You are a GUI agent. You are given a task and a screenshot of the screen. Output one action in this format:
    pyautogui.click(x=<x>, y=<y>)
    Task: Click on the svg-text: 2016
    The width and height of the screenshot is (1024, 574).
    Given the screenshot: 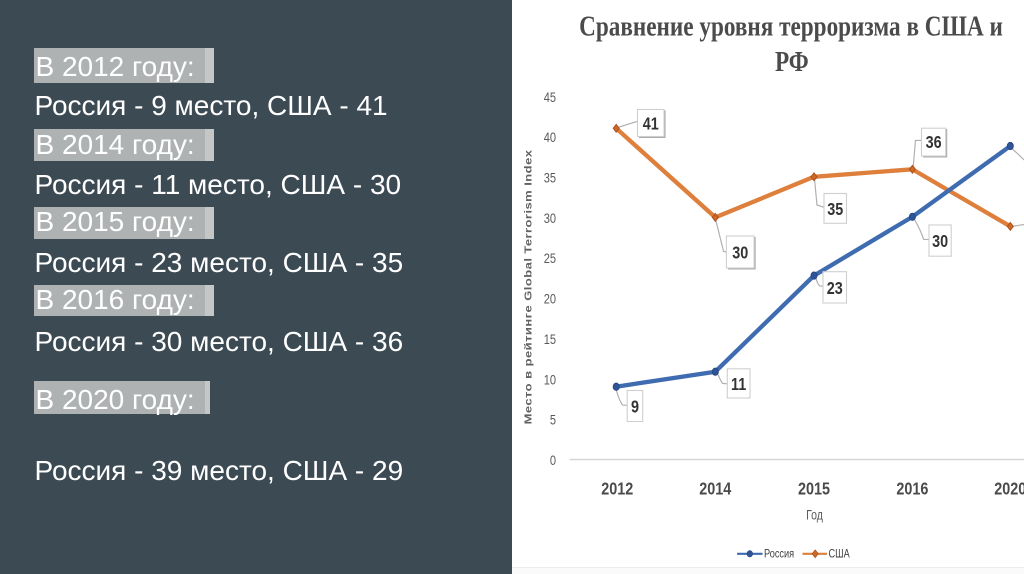 What is the action you would take?
    pyautogui.click(x=912, y=489)
    